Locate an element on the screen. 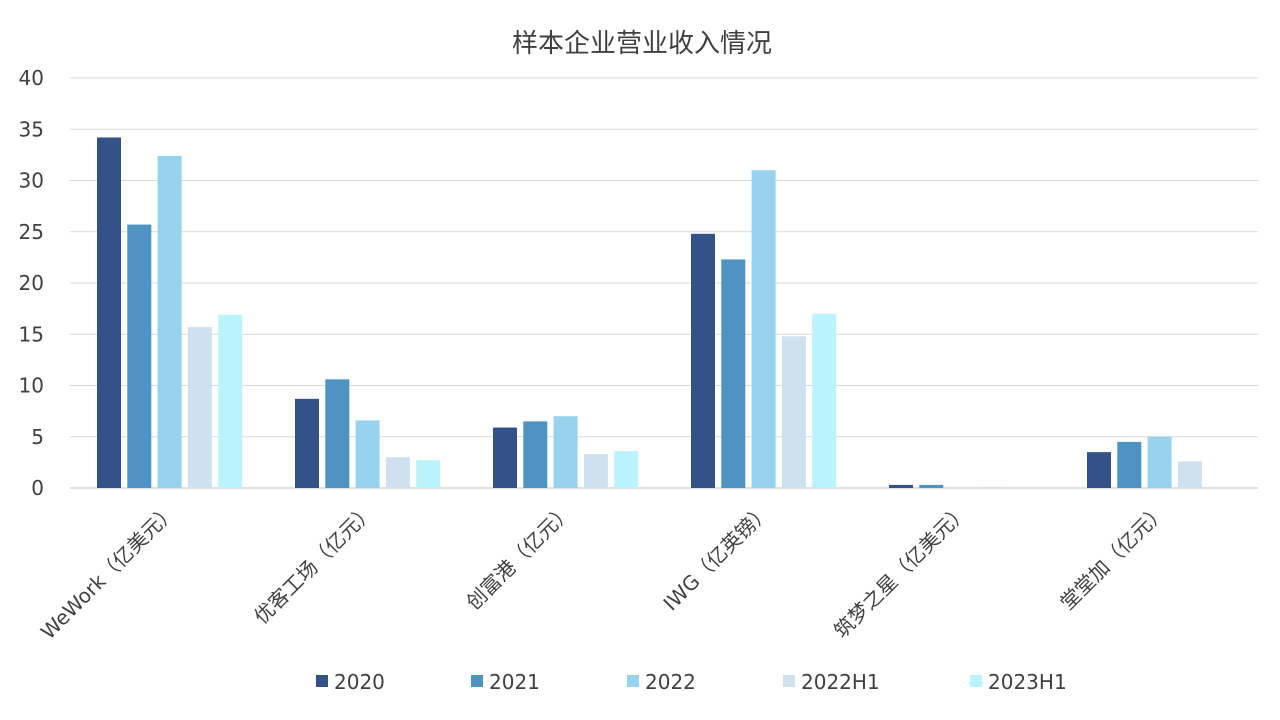 The width and height of the screenshot is (1280, 720). y-tick-label: 5 is located at coordinates (37, 437).